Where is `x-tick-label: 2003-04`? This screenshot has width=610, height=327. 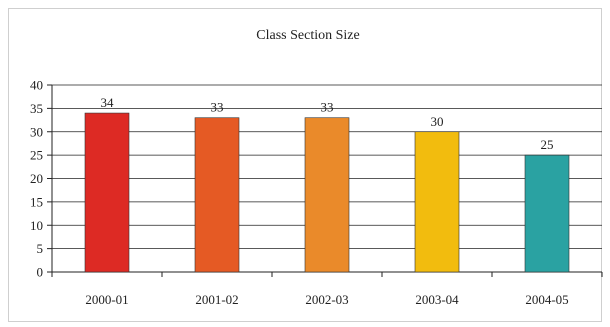 x-tick-label: 2003-04 is located at coordinates (437, 299).